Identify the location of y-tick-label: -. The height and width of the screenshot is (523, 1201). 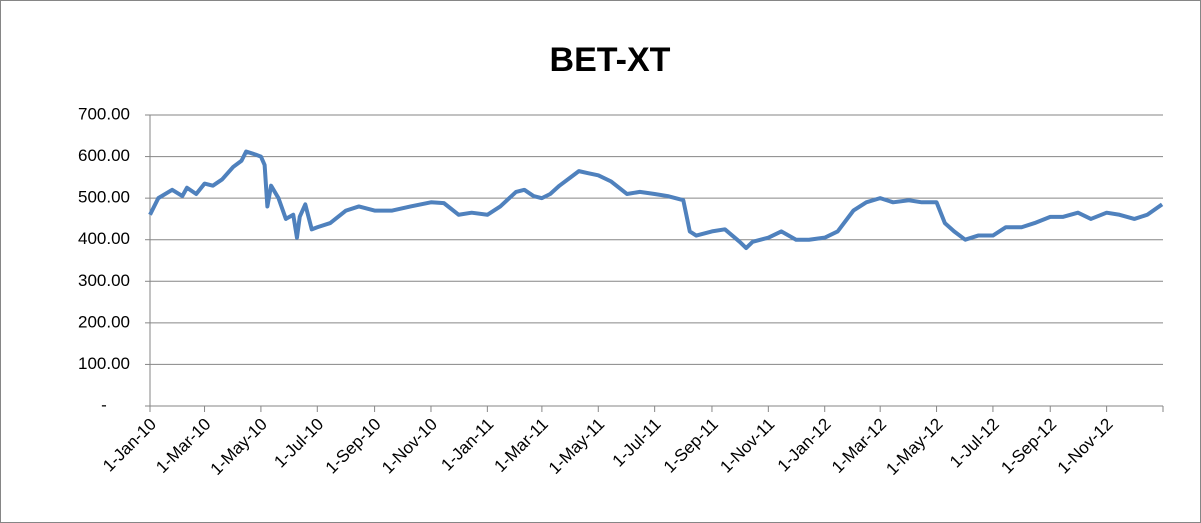
(104, 404).